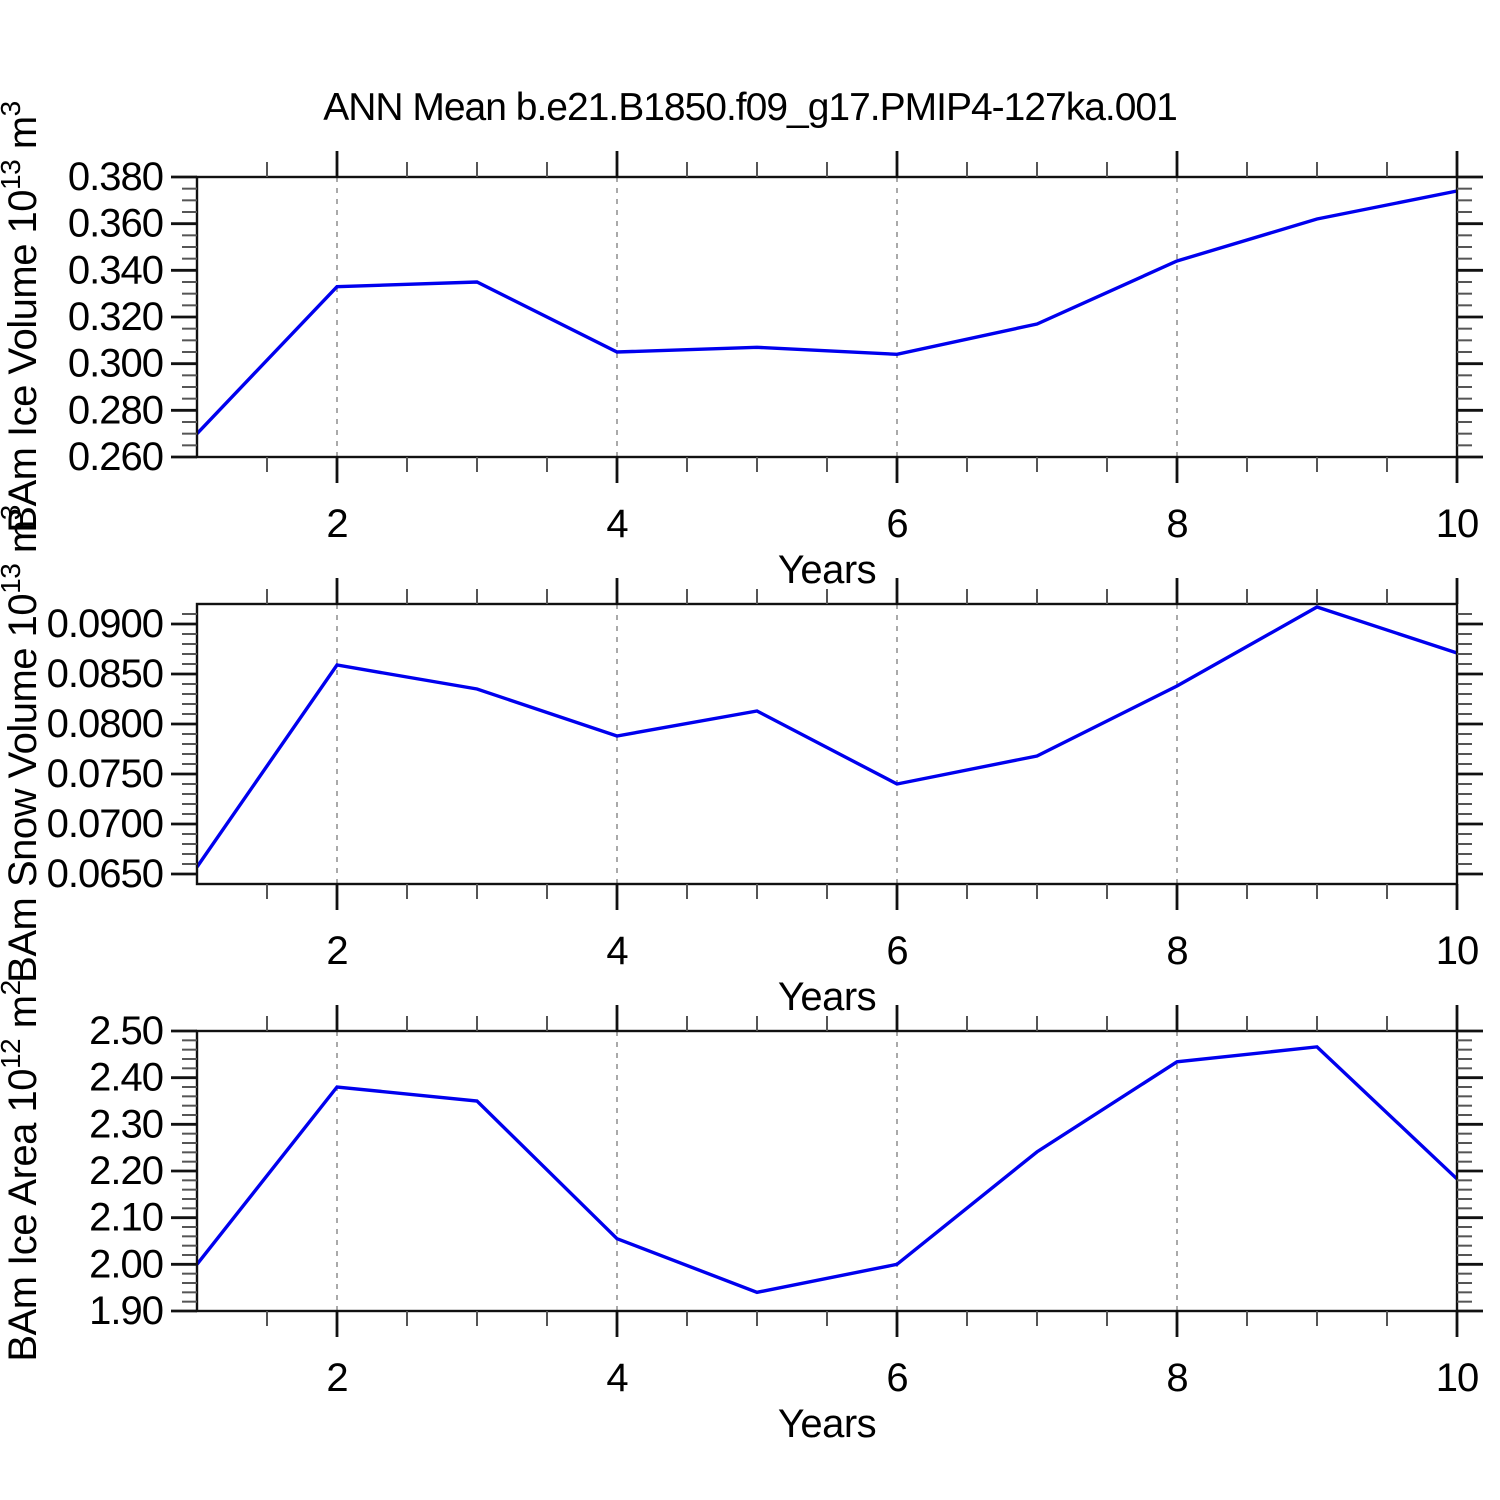  What do you see at coordinates (22, 744) in the screenshot?
I see `panel-snow-volume-y-axis-title: BAm Snow Volume 1013 m3` at bounding box center [22, 744].